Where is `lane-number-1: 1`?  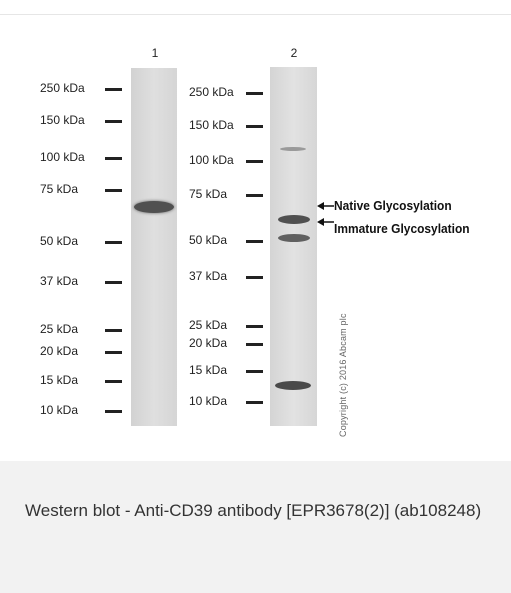 lane-number-1: 1 is located at coordinates (155, 53).